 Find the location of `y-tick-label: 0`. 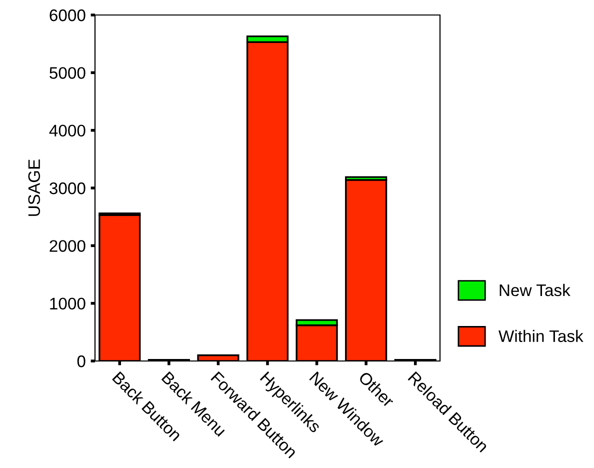

y-tick-label: 0 is located at coordinates (81, 361).